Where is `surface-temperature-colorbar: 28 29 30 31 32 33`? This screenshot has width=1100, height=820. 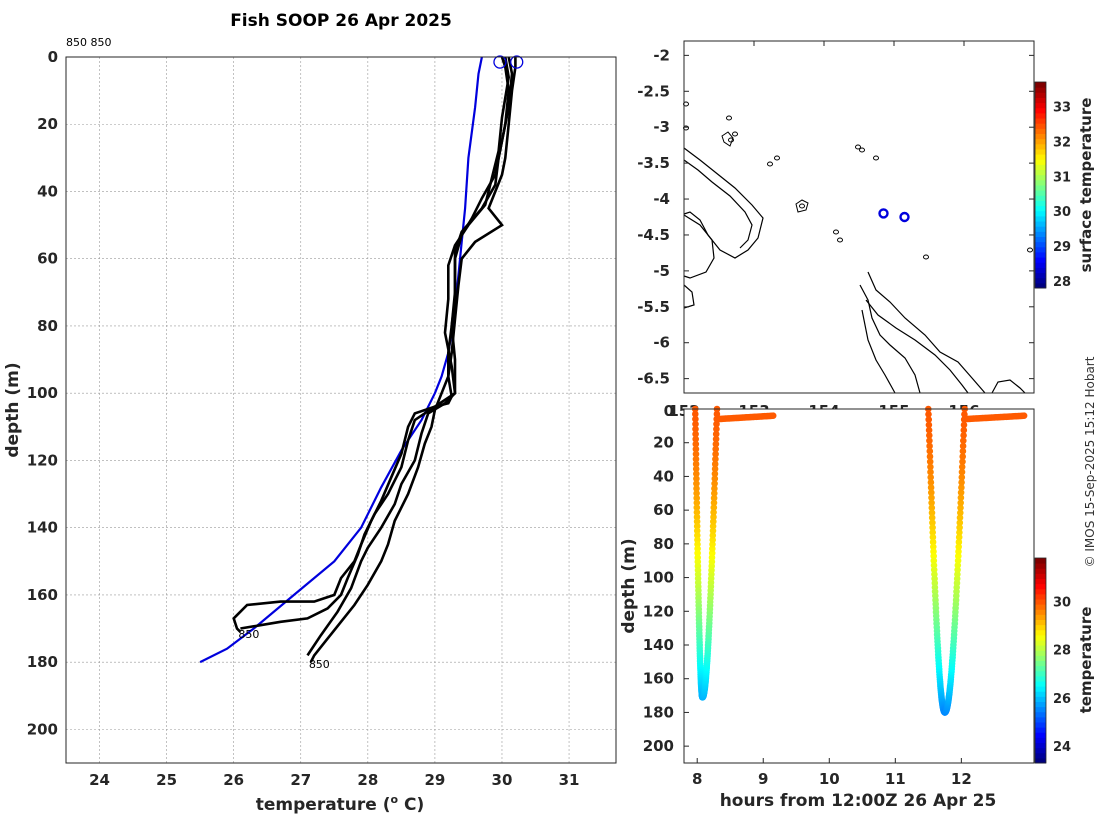
surface-temperature-colorbar: 28 29 30 31 32 33 is located at coordinates (1052, 185).